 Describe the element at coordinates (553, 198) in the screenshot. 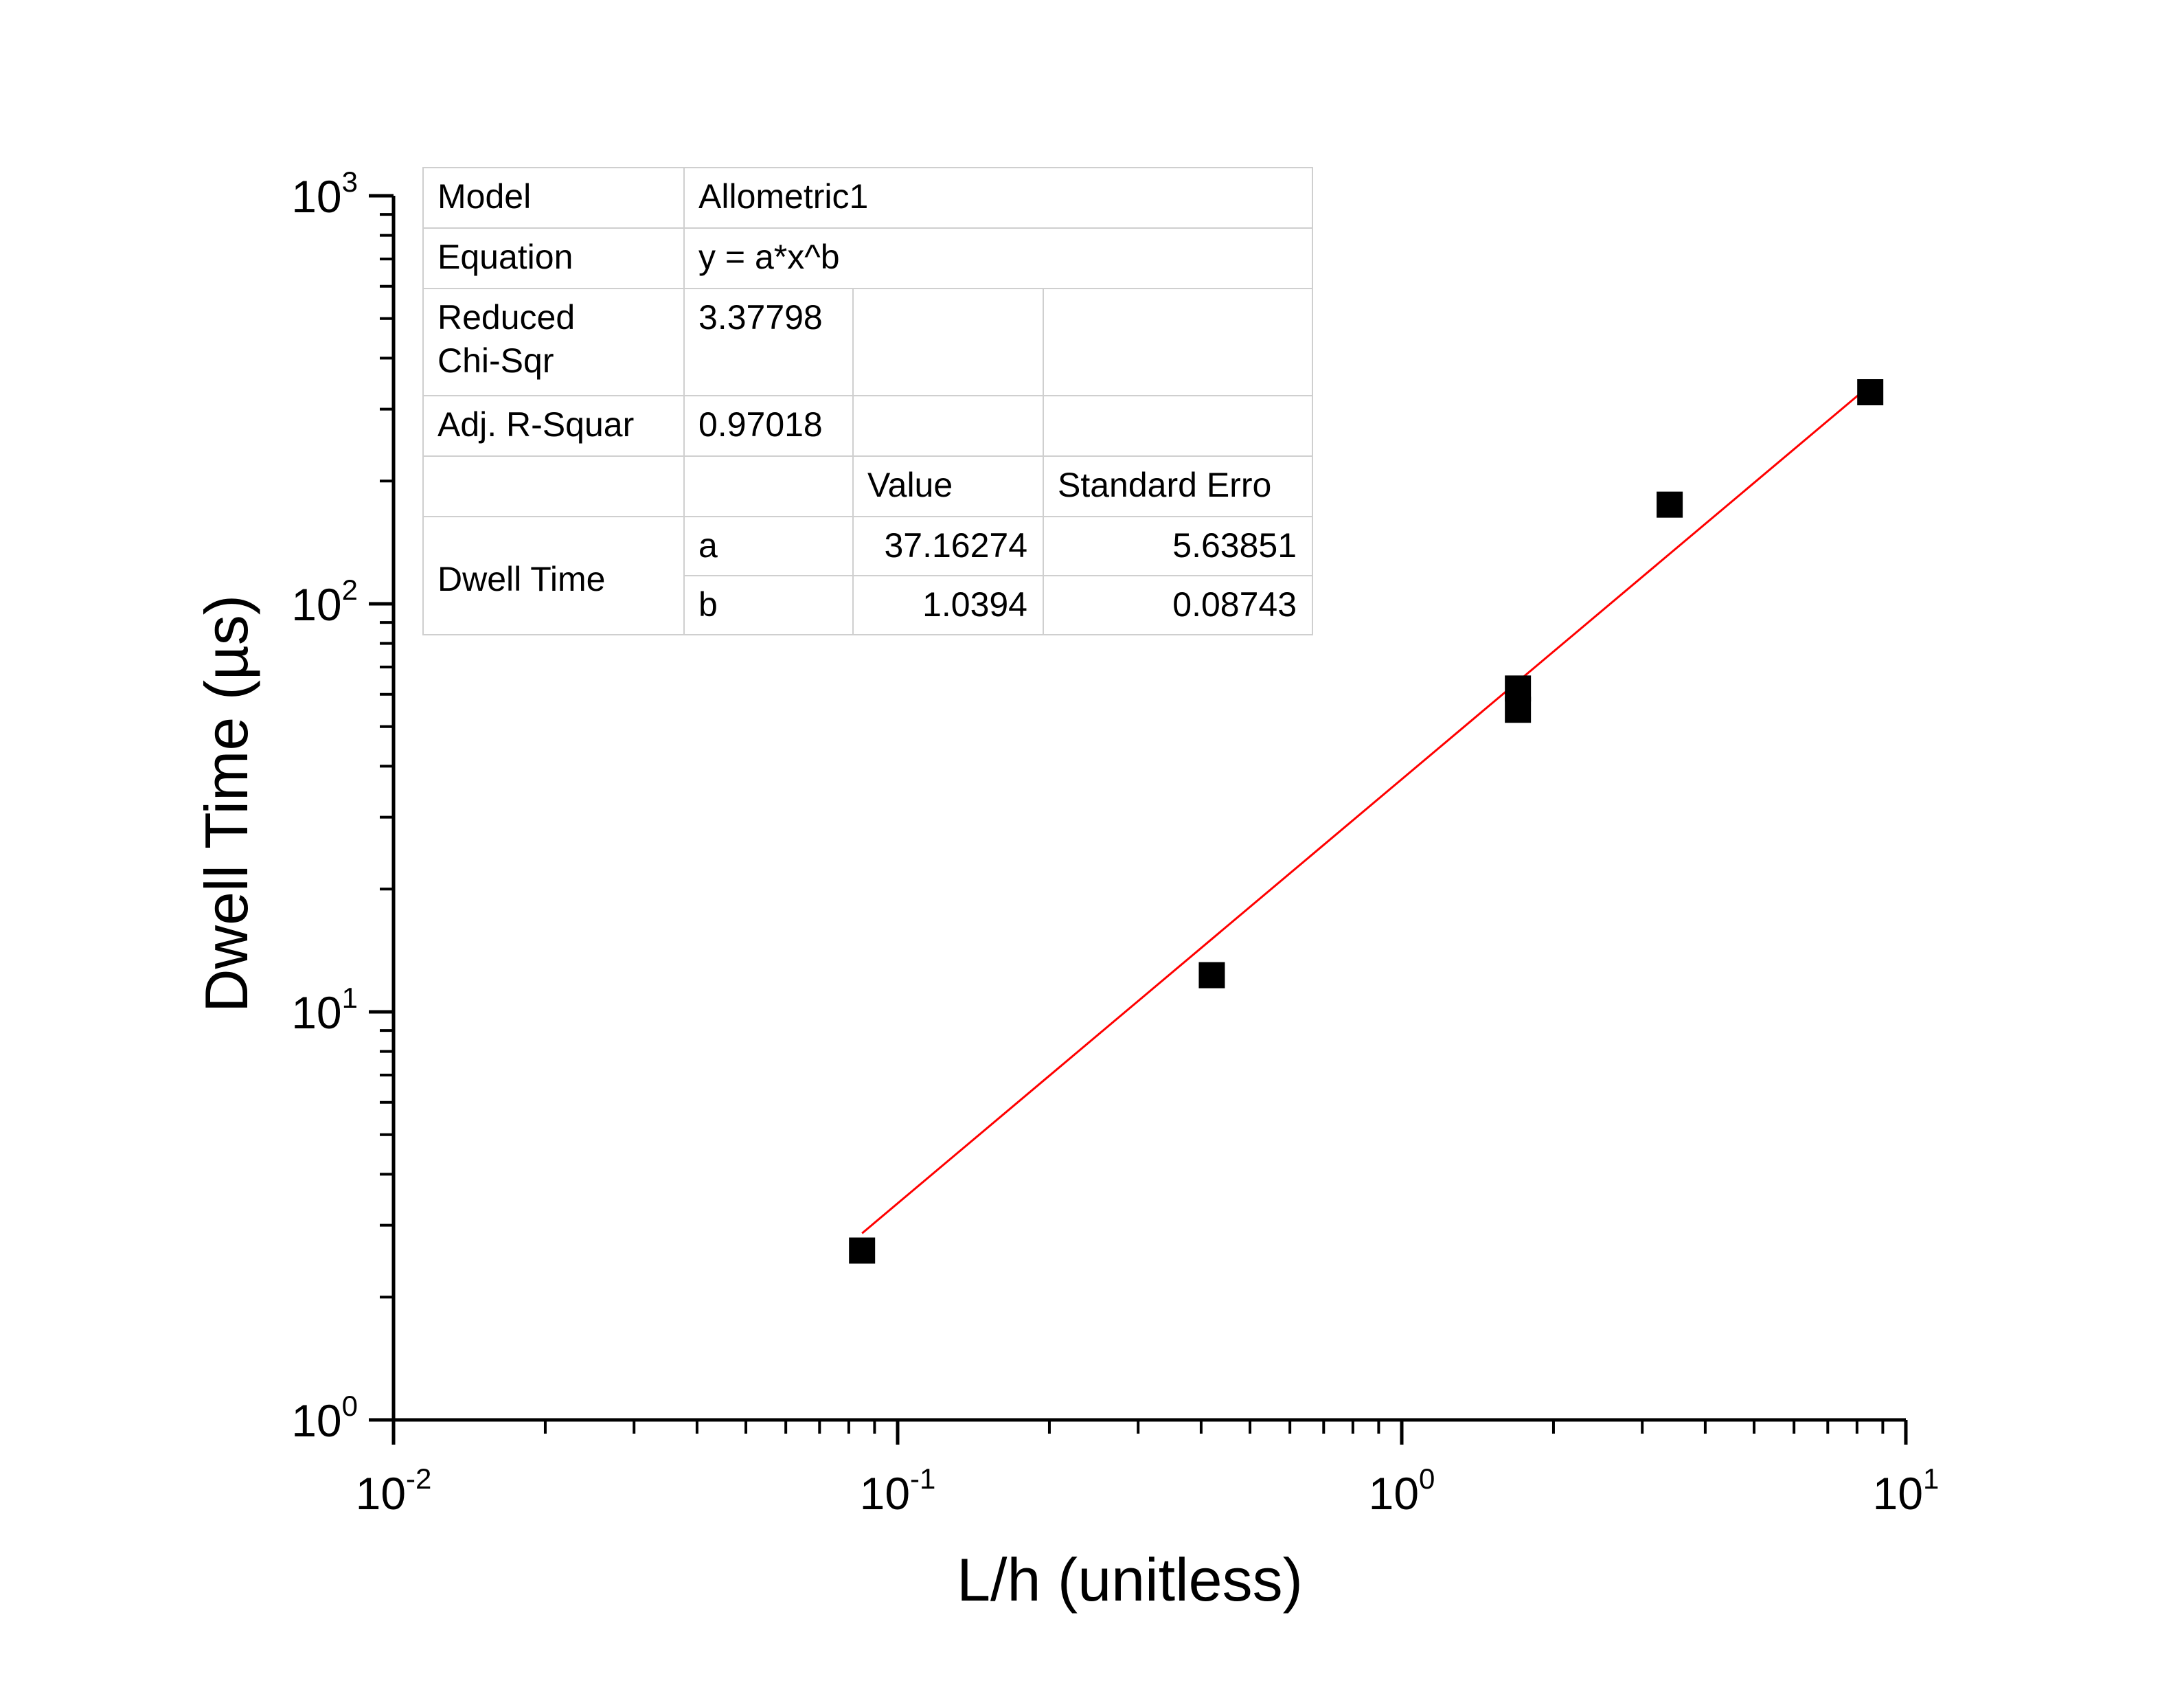

I see `model-label: Model` at that location.